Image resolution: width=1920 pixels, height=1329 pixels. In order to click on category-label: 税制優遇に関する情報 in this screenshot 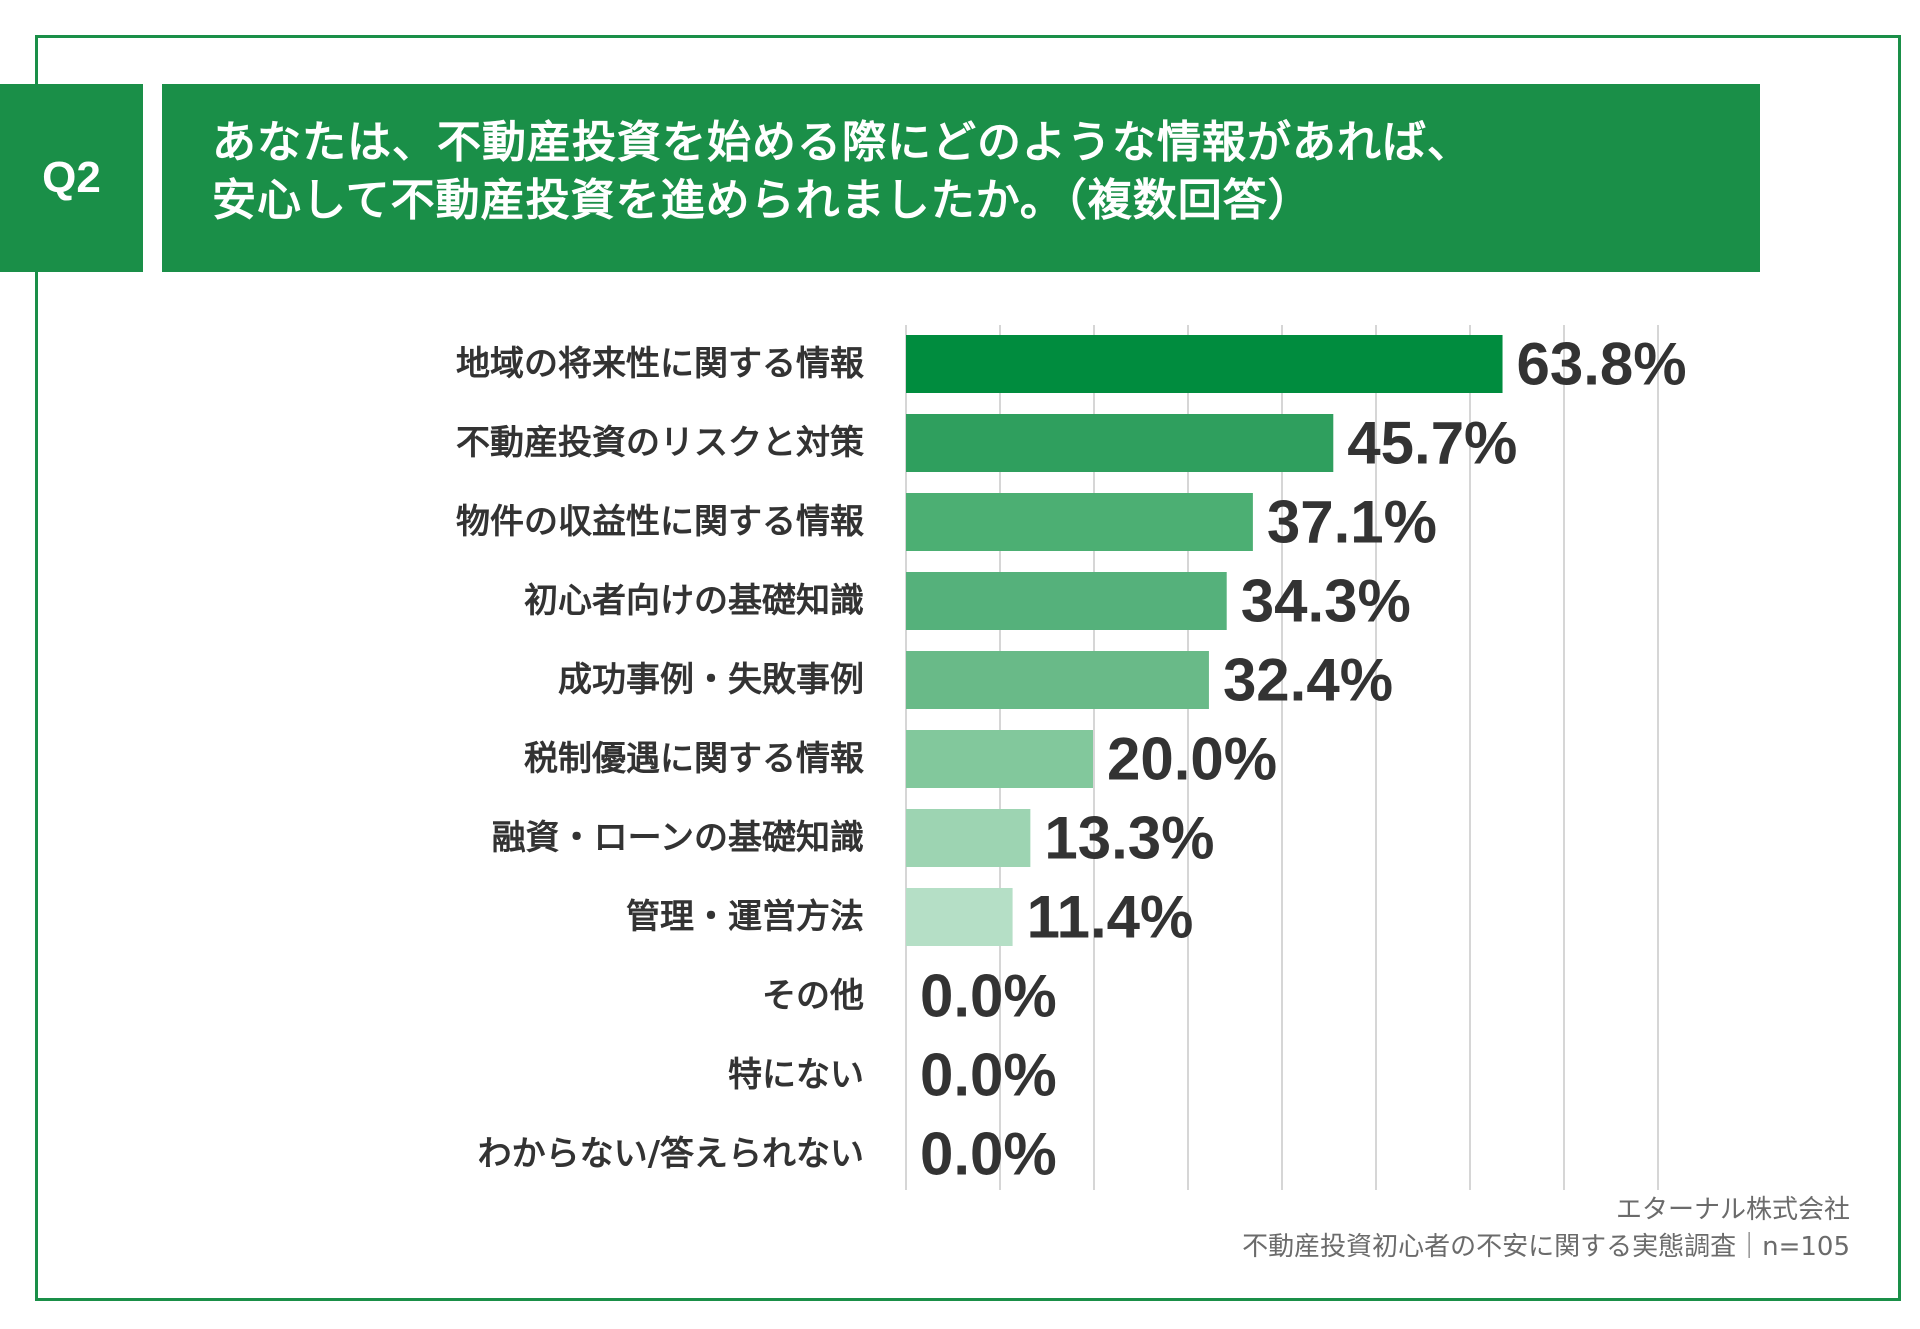, I will do `click(694, 759)`.